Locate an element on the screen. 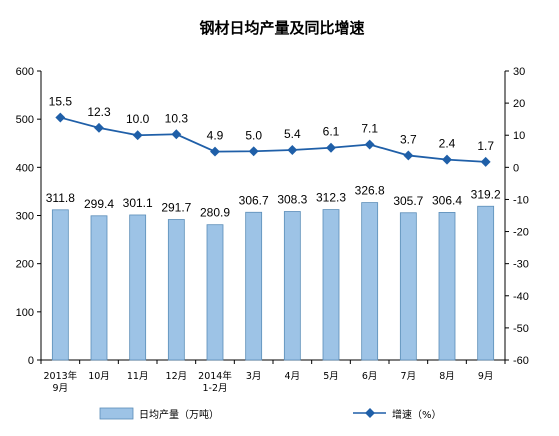  y-left-tick-label: 400 is located at coordinates (25, 168).